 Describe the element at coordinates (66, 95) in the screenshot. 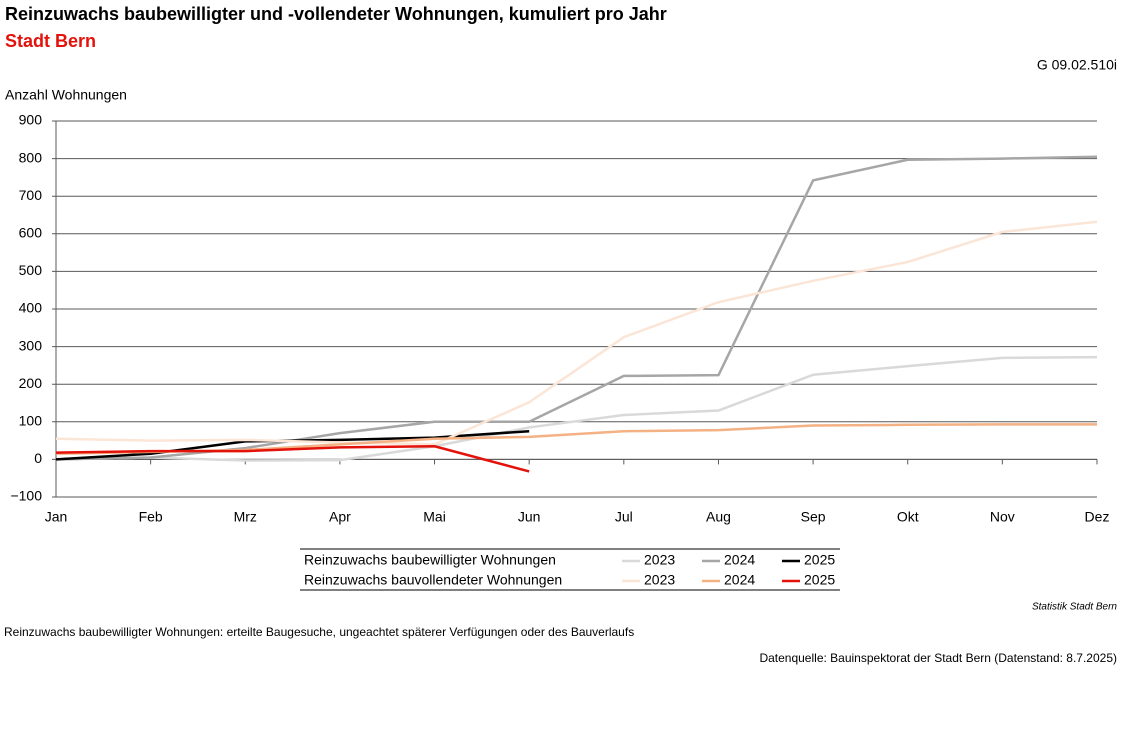

I see `y-axis-label: Anzahl Wohnungen` at that location.